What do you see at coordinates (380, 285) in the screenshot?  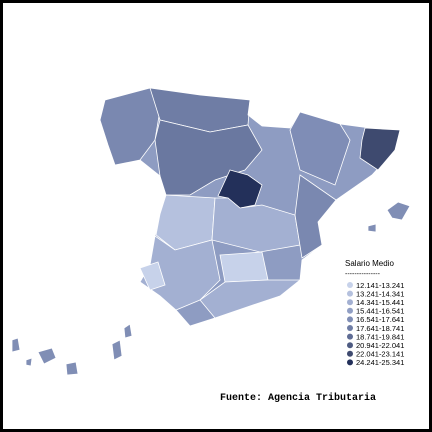 I see `legend-label: 12.141-13.241` at bounding box center [380, 285].